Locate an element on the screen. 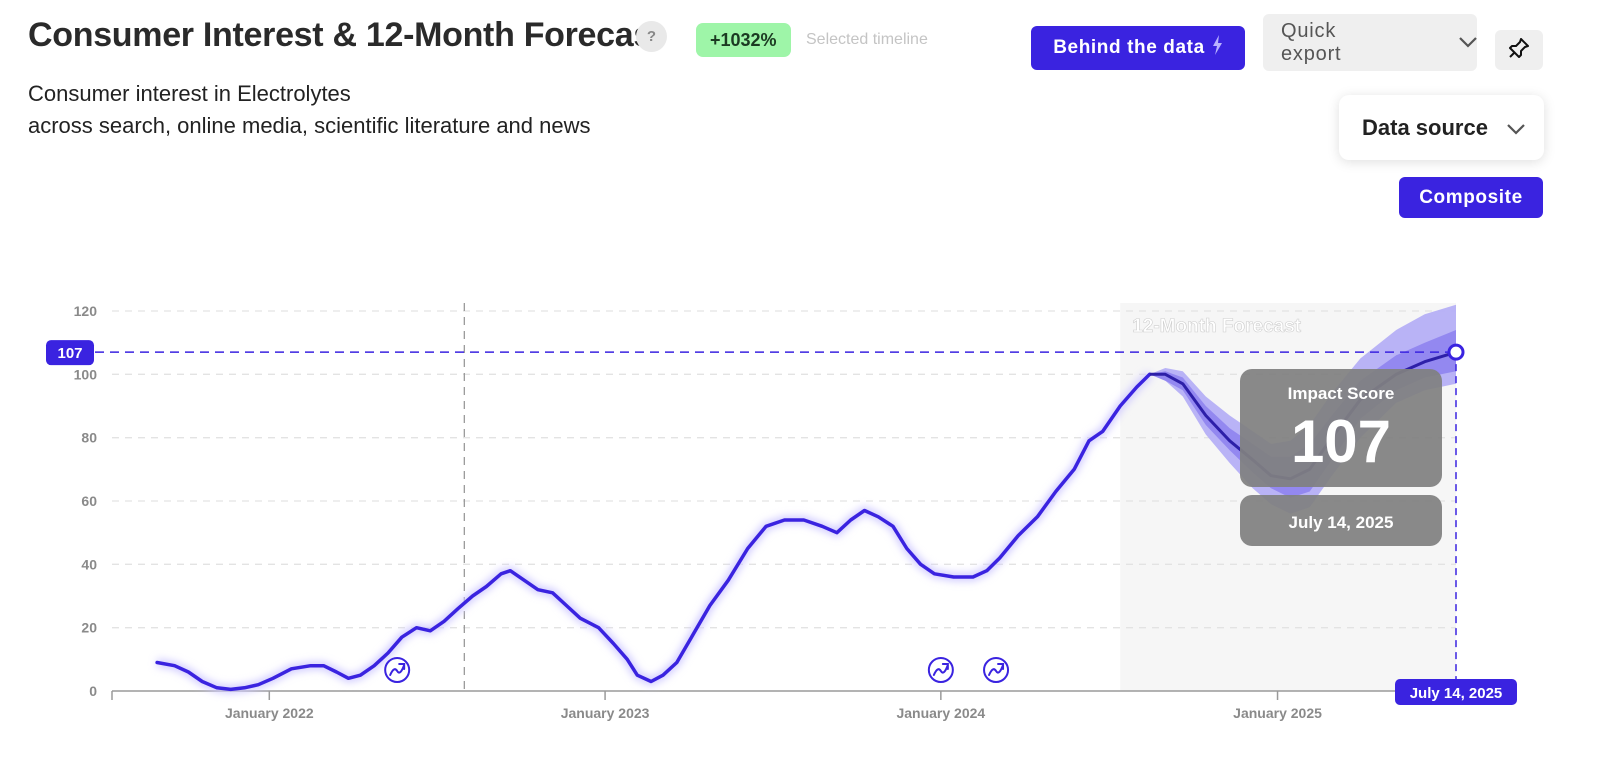 This screenshot has height=772, width=1600. endpoint-marker is located at coordinates (1456, 352).